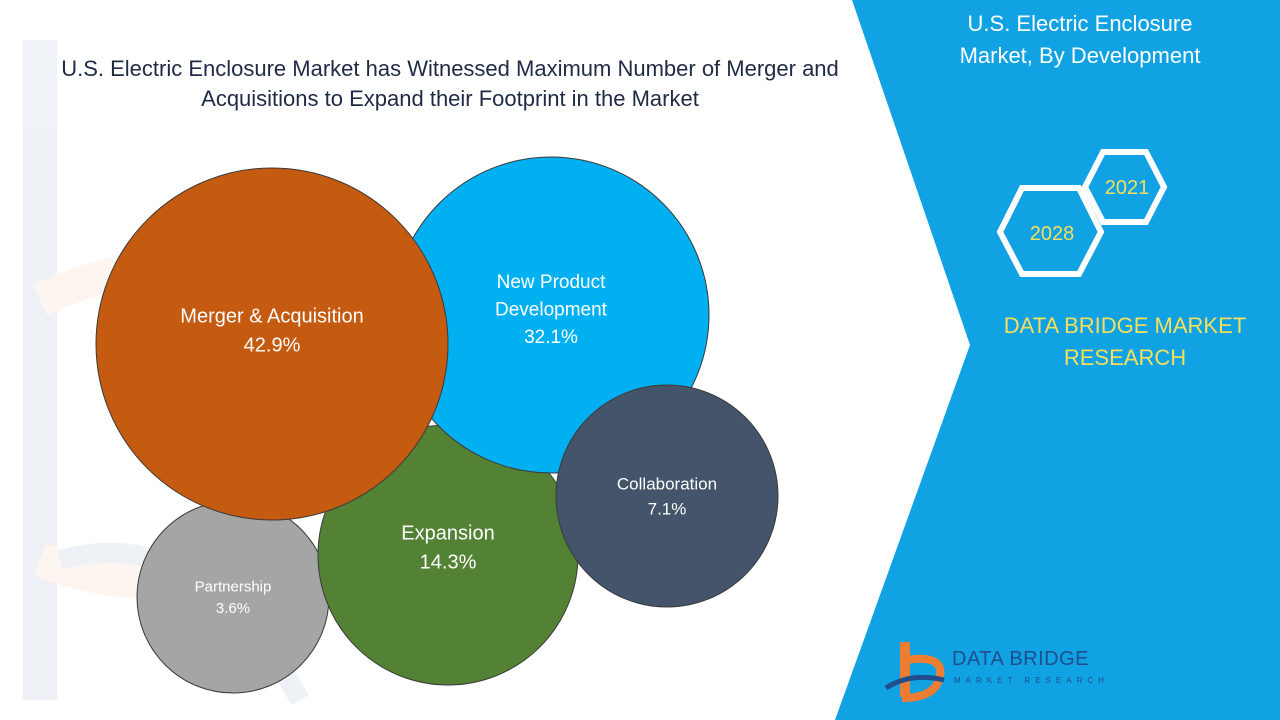 The image size is (1280, 720). What do you see at coordinates (1125, 341) in the screenshot?
I see `brand-name: DATA BRIDGE MARKET RESEARCH` at bounding box center [1125, 341].